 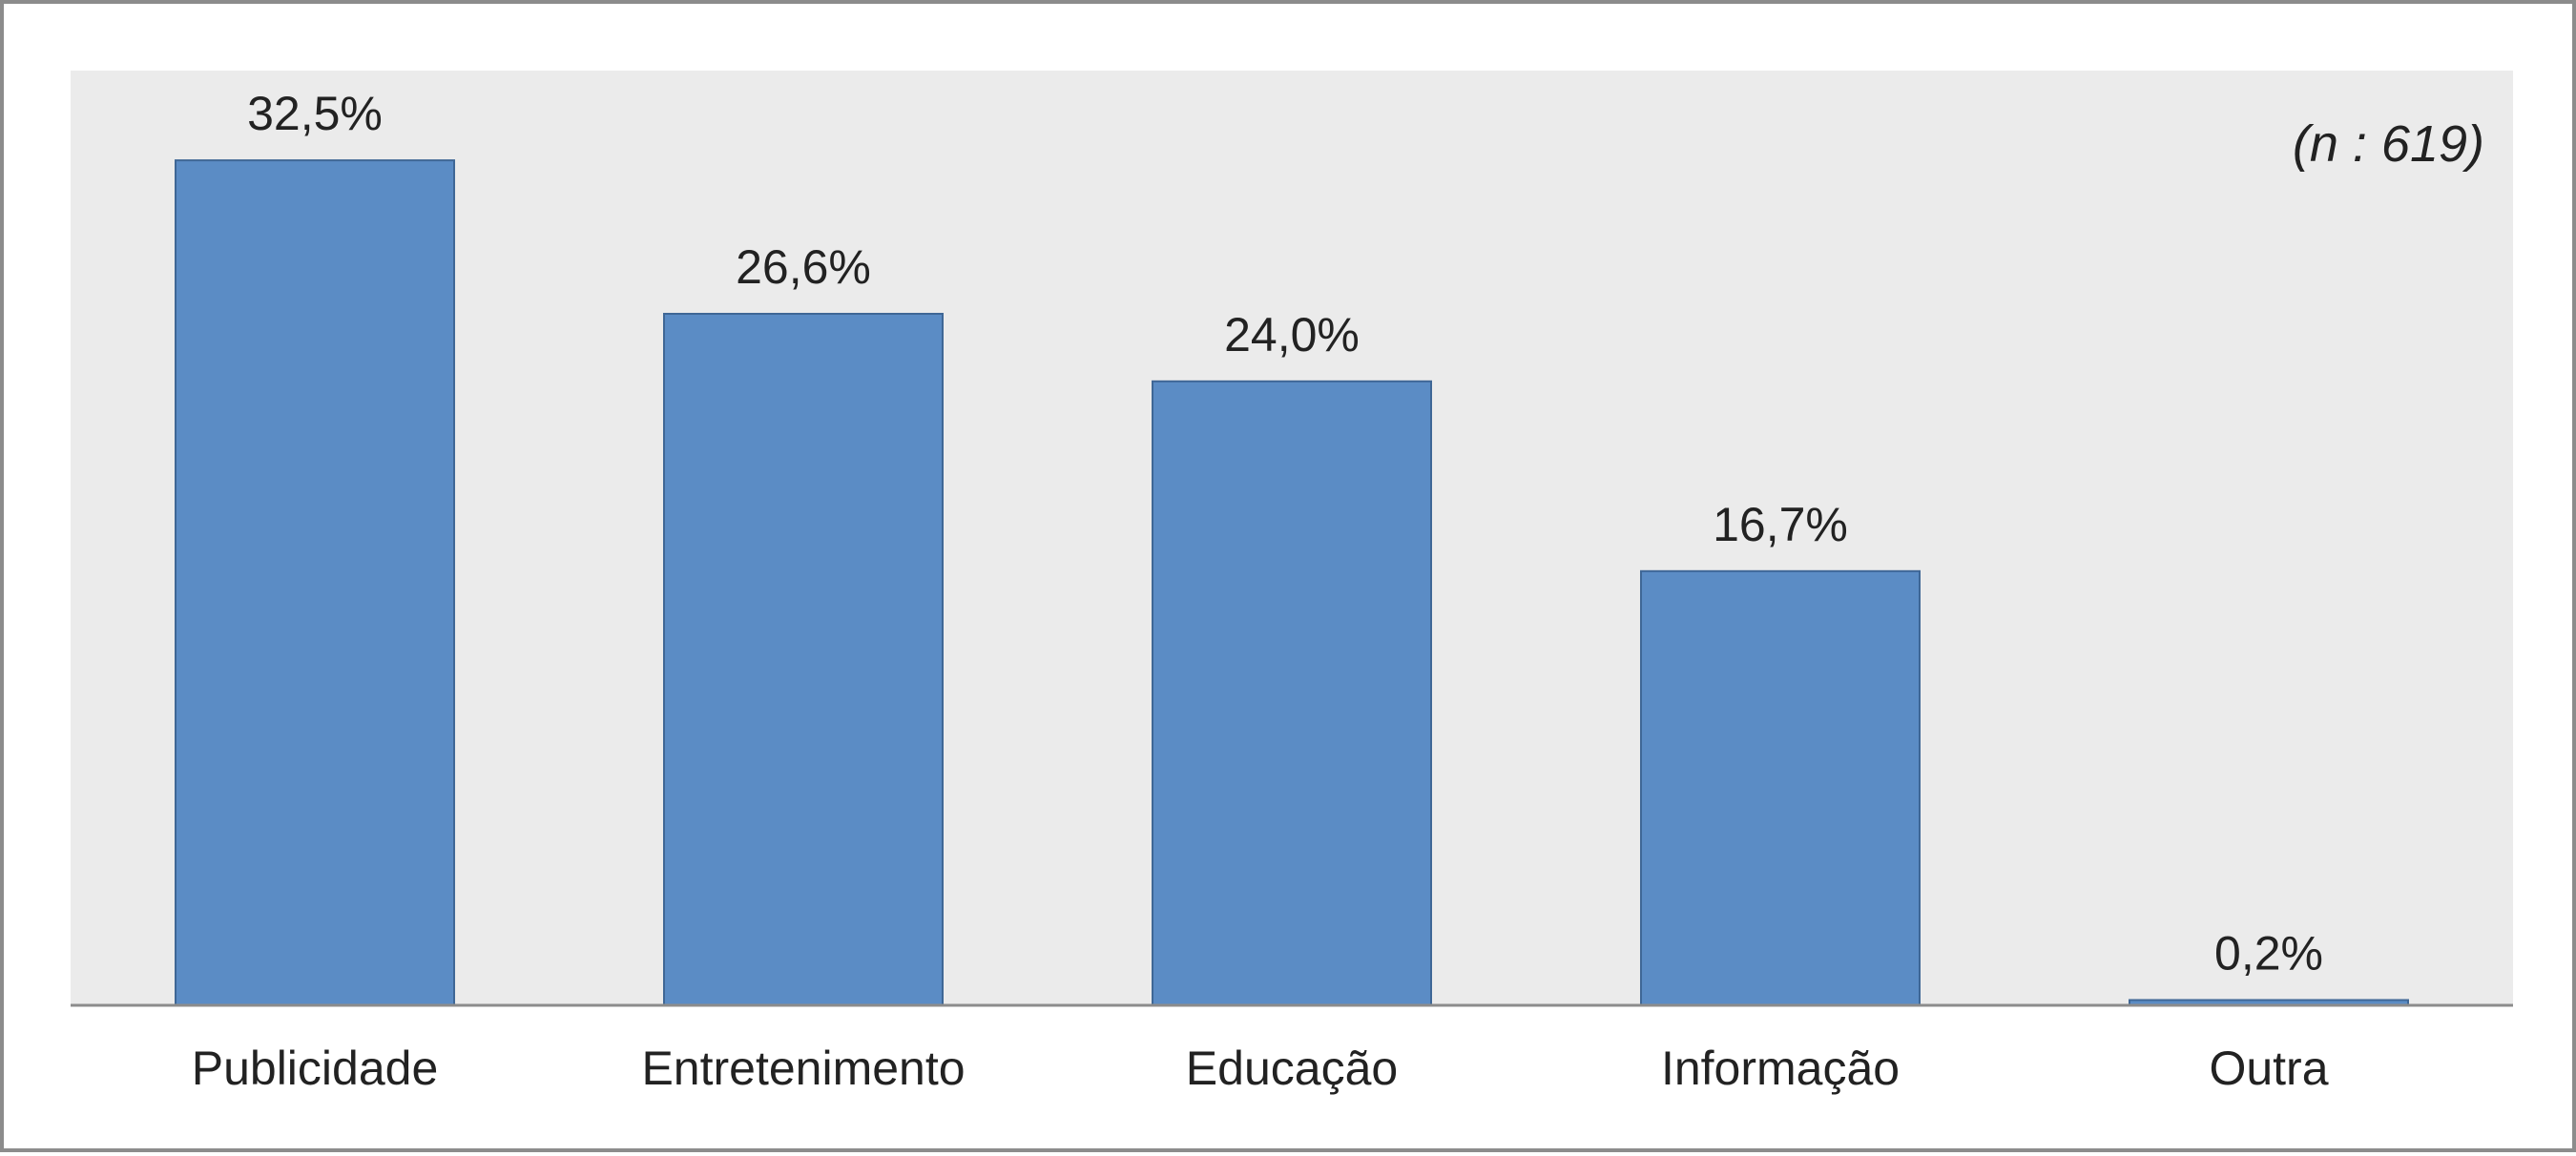 What do you see at coordinates (2268, 954) in the screenshot?
I see `value-label-4: 0,2%` at bounding box center [2268, 954].